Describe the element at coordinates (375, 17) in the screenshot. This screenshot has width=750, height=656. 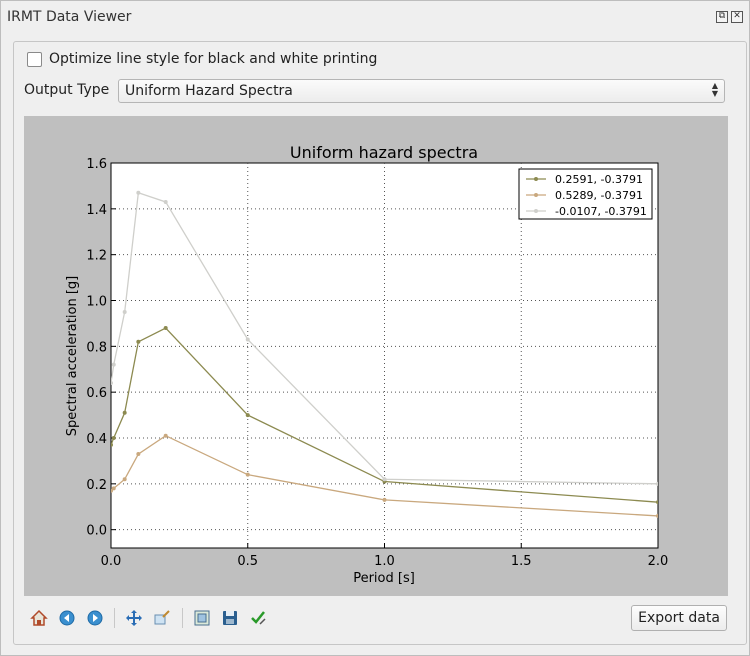
I see `title-bar: IRMT Data Viewer ⧉ ✕` at that location.